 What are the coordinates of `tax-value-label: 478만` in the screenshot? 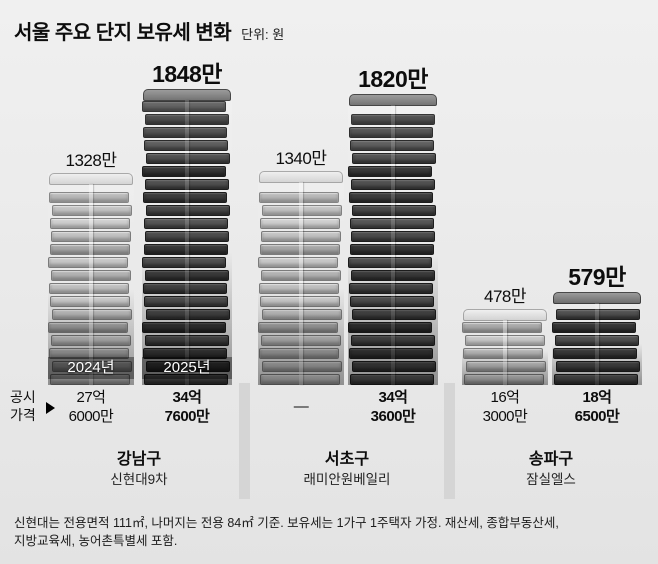 It's located at (505, 296).